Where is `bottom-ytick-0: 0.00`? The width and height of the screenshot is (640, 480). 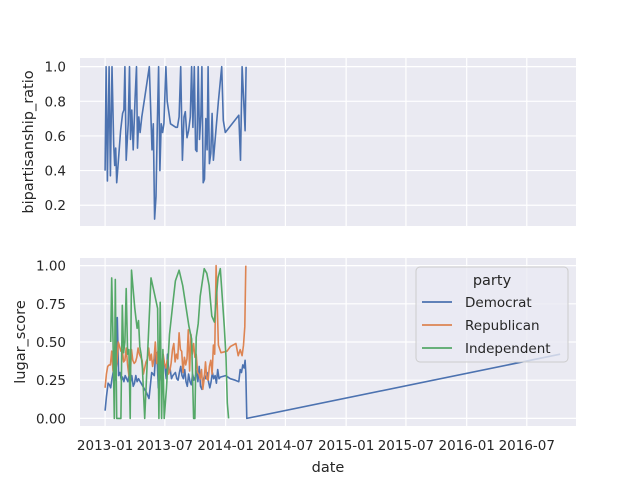 bottom-ytick-0: 0.00 is located at coordinates (51, 419).